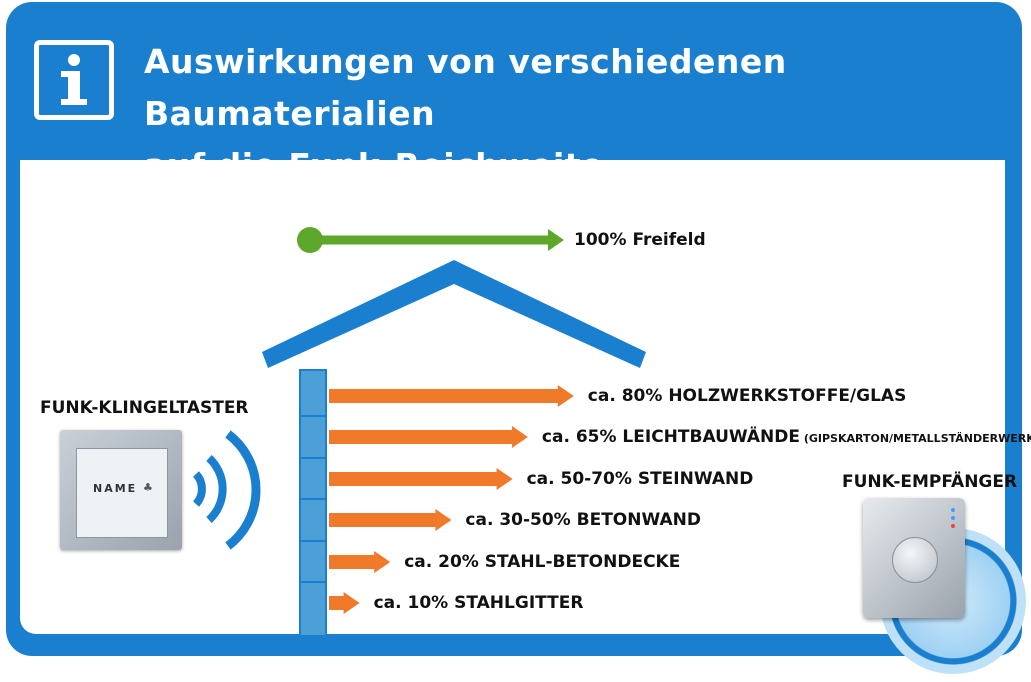  Describe the element at coordinates (374, 165) in the screenshot. I see `page-title-line-2: auf die Funk-Reichweite` at that location.